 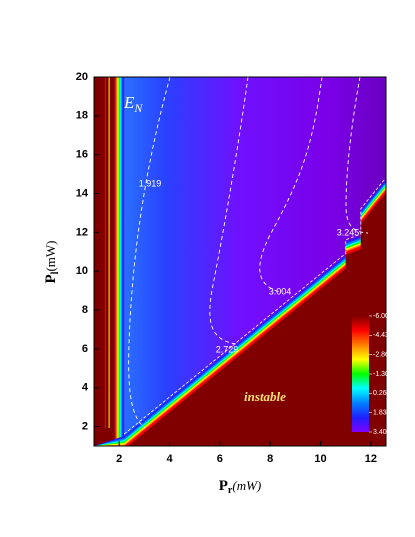 What do you see at coordinates (320, 459) in the screenshot?
I see `x-tick-label: 10` at bounding box center [320, 459].